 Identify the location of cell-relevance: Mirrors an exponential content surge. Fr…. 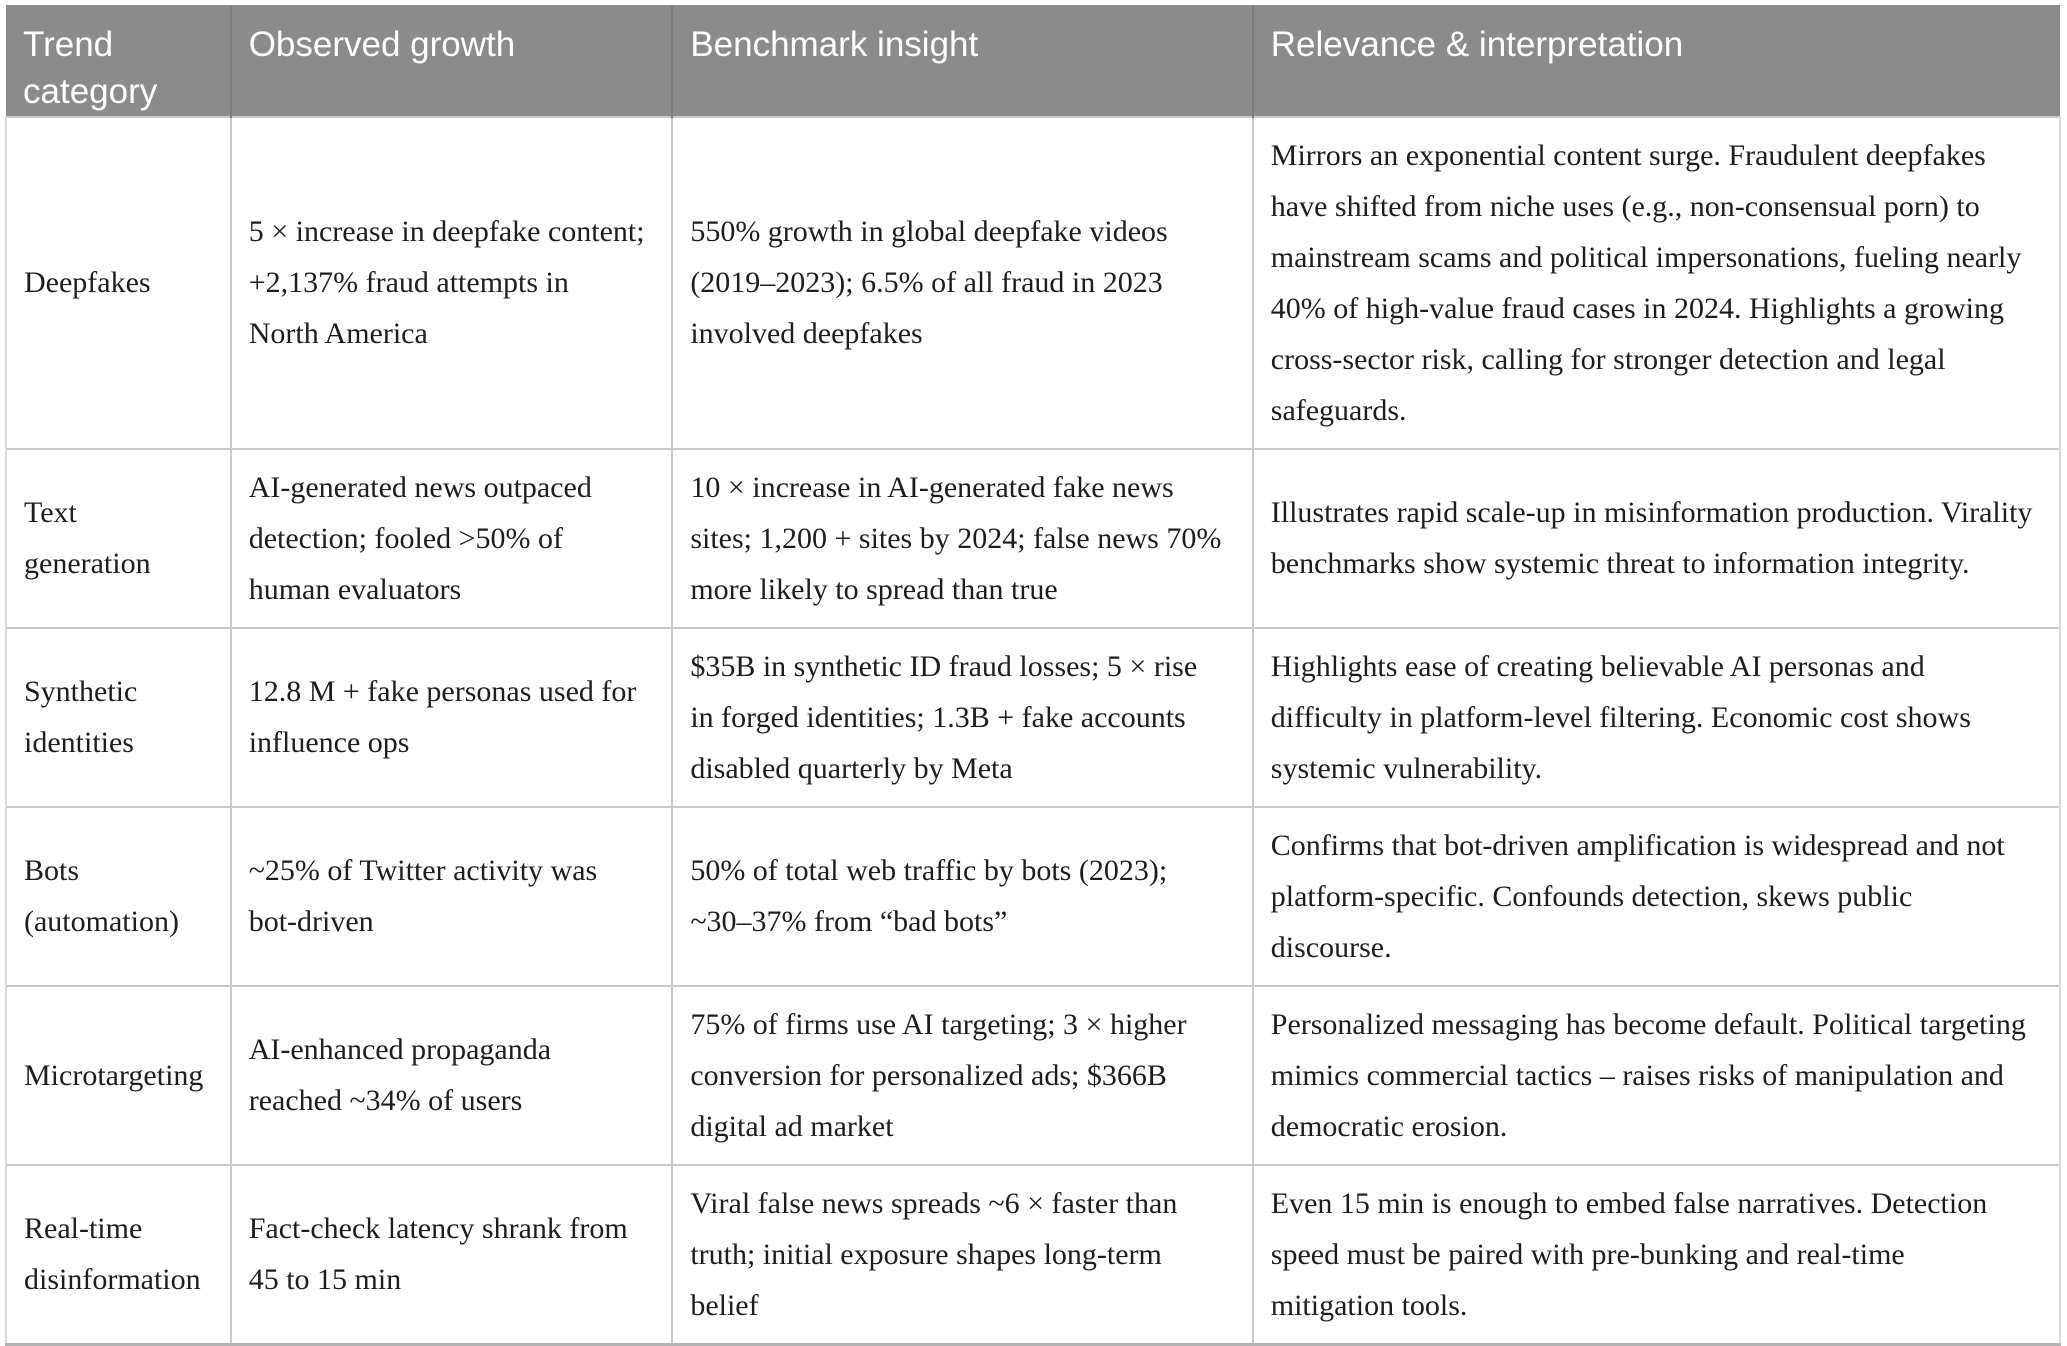
(1656, 282).